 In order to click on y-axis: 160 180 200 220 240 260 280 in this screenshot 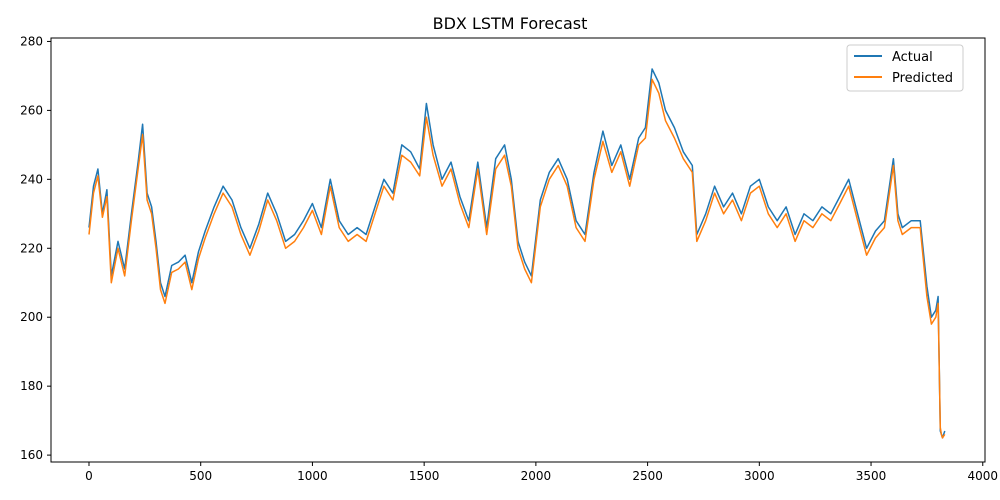, I will do `click(35, 248)`.